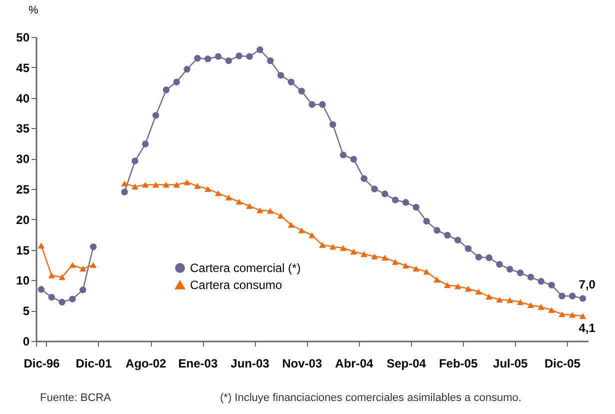 The height and width of the screenshot is (414, 615). Describe the element at coordinates (245, 267) in the screenshot. I see `legend-label: Cartera comercial (*)` at that location.